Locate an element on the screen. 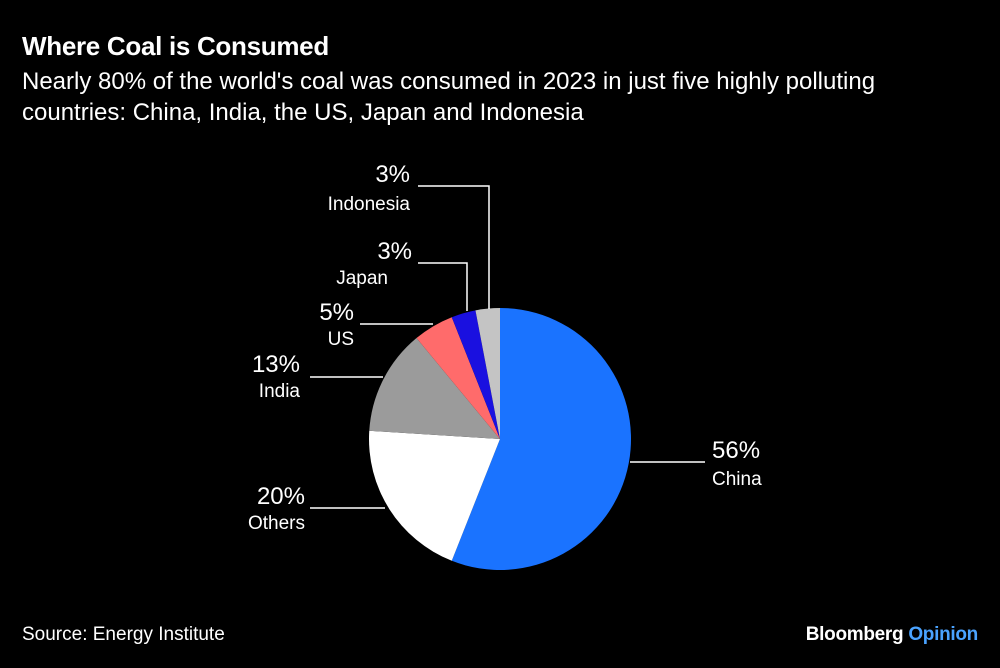 The width and height of the screenshot is (1000, 668). brand-main: Bloomberg is located at coordinates (854, 634).